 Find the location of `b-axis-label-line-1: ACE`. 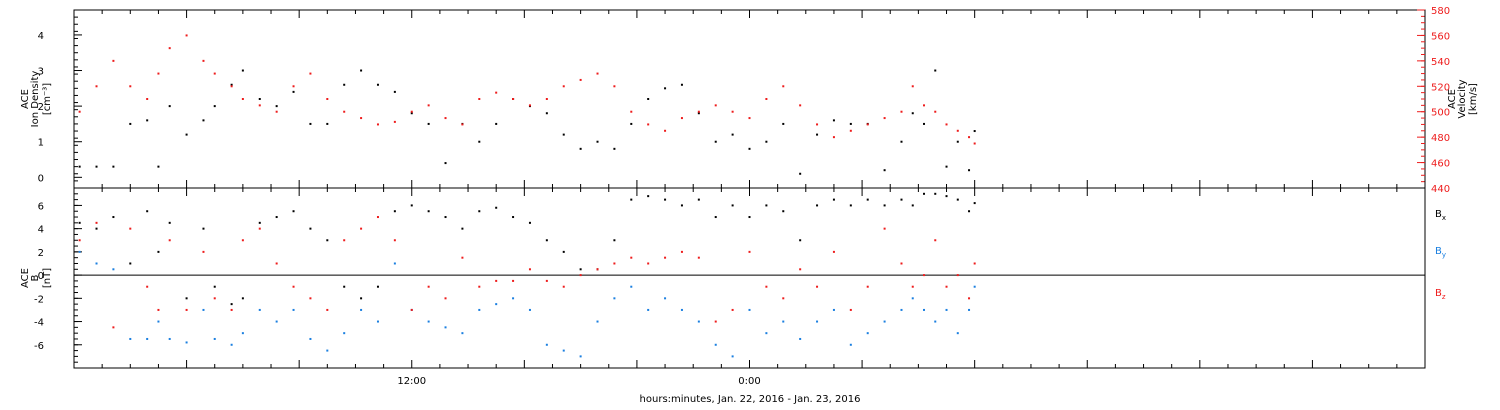

b-axis-label-line-1: ACE is located at coordinates (25, 278).